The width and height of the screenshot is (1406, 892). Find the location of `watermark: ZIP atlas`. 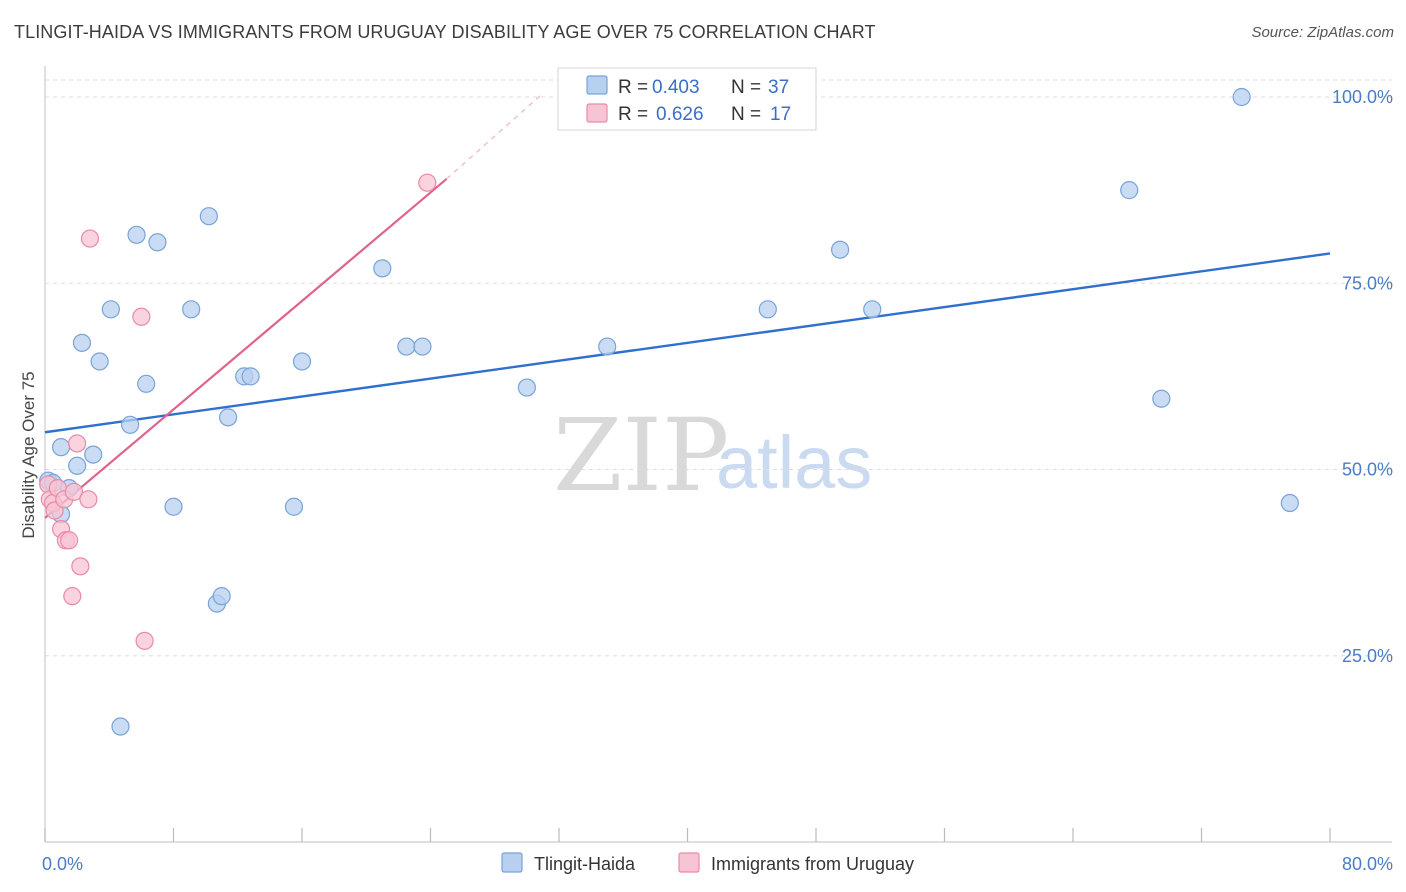

watermark: ZIP atlas is located at coordinates (712, 455).